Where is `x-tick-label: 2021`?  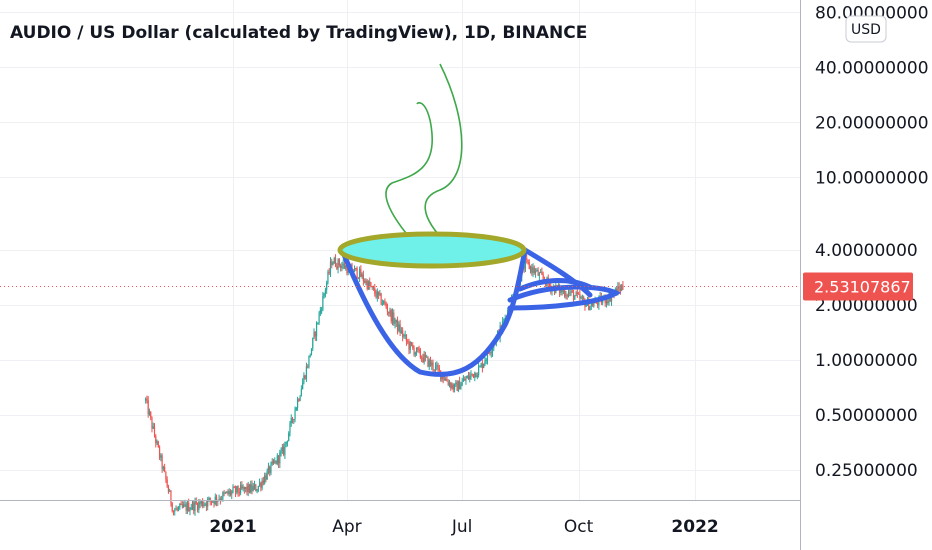
x-tick-label: 2021 is located at coordinates (232, 527).